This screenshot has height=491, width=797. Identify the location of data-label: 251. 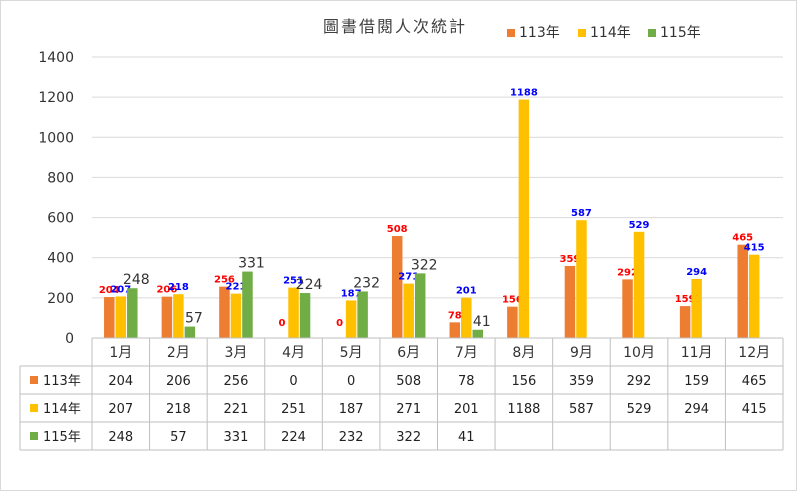
(293, 281).